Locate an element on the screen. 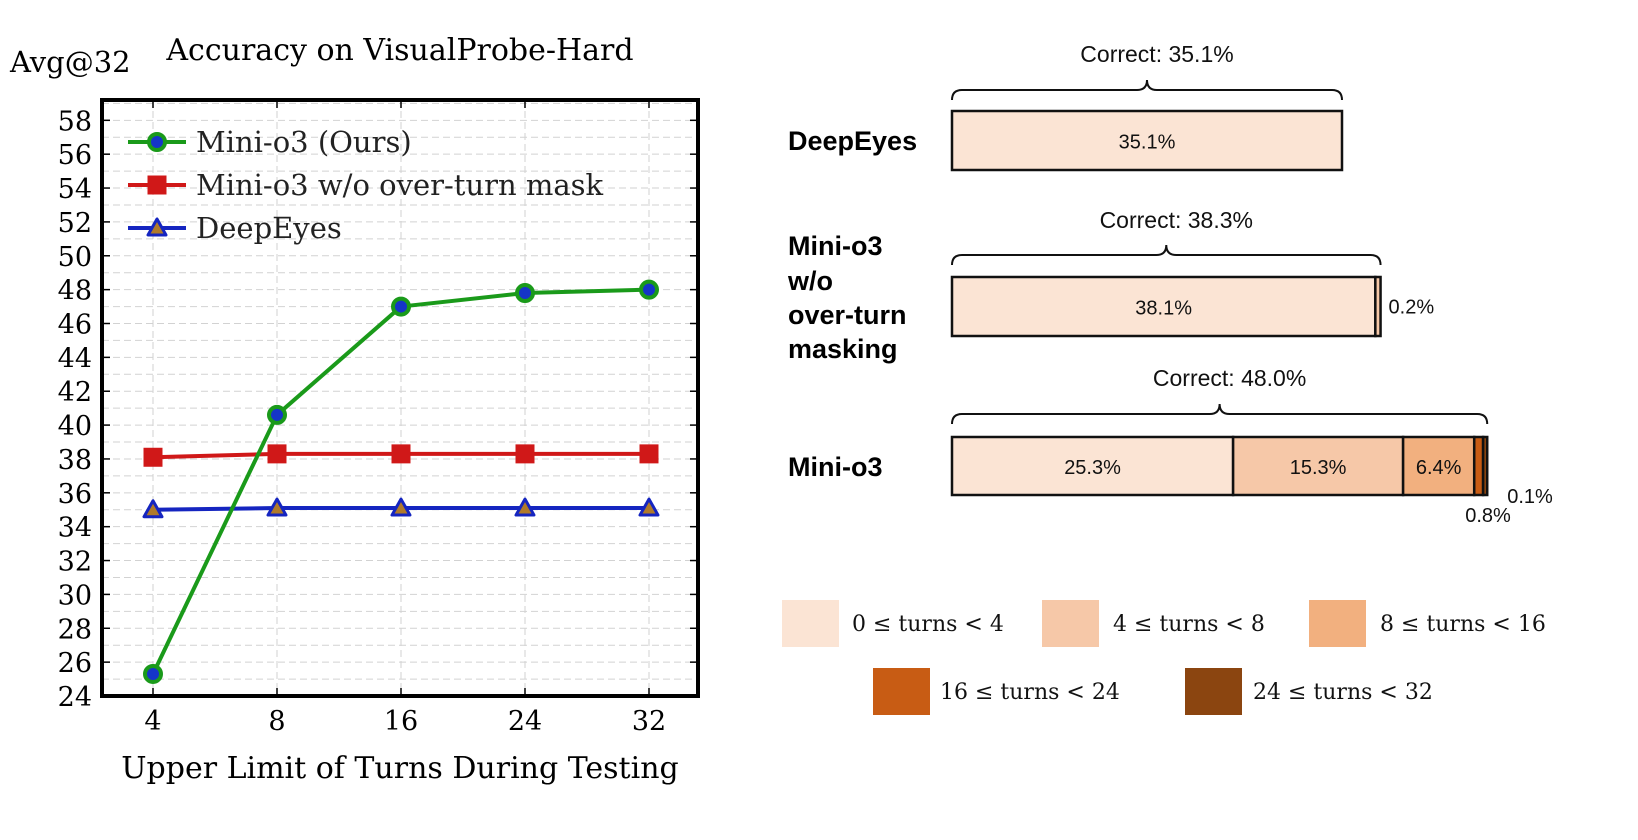 The image size is (1638, 840). segment-label: 15.3% is located at coordinates (1318, 468).